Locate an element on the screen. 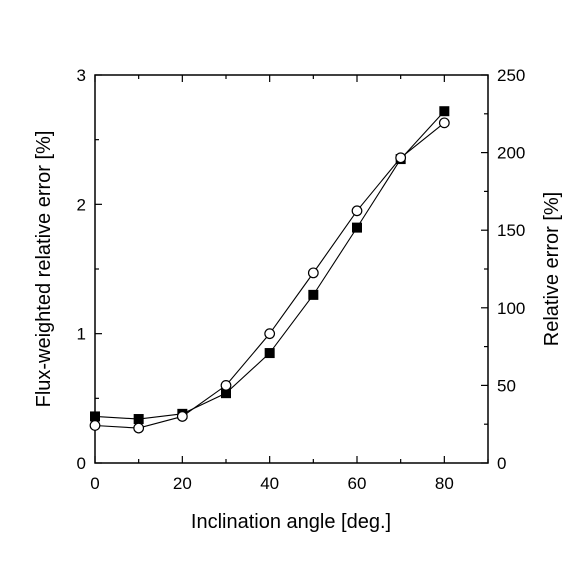 This screenshot has width=586, height=585. y-tick-label-right: 250 is located at coordinates (511, 75).